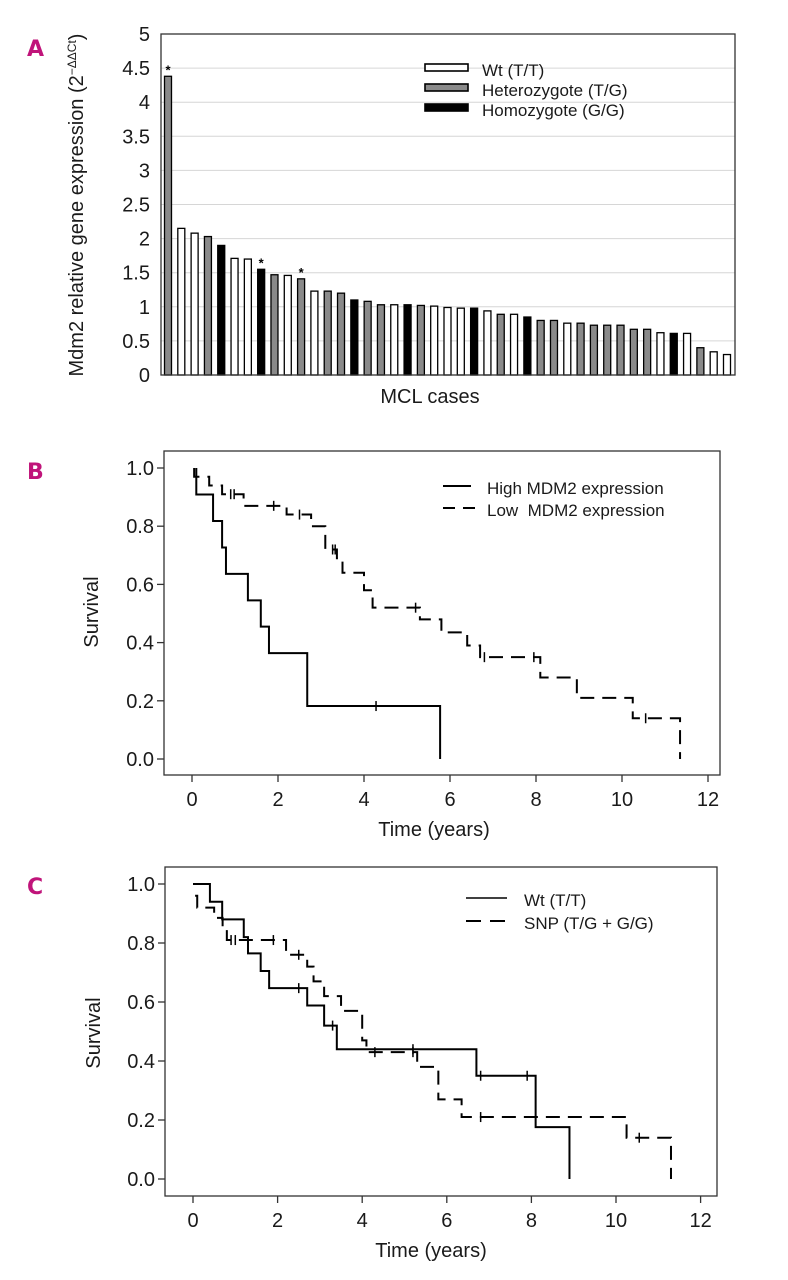  What do you see at coordinates (144, 376) in the screenshot?
I see `y-tick-label: 0` at bounding box center [144, 376].